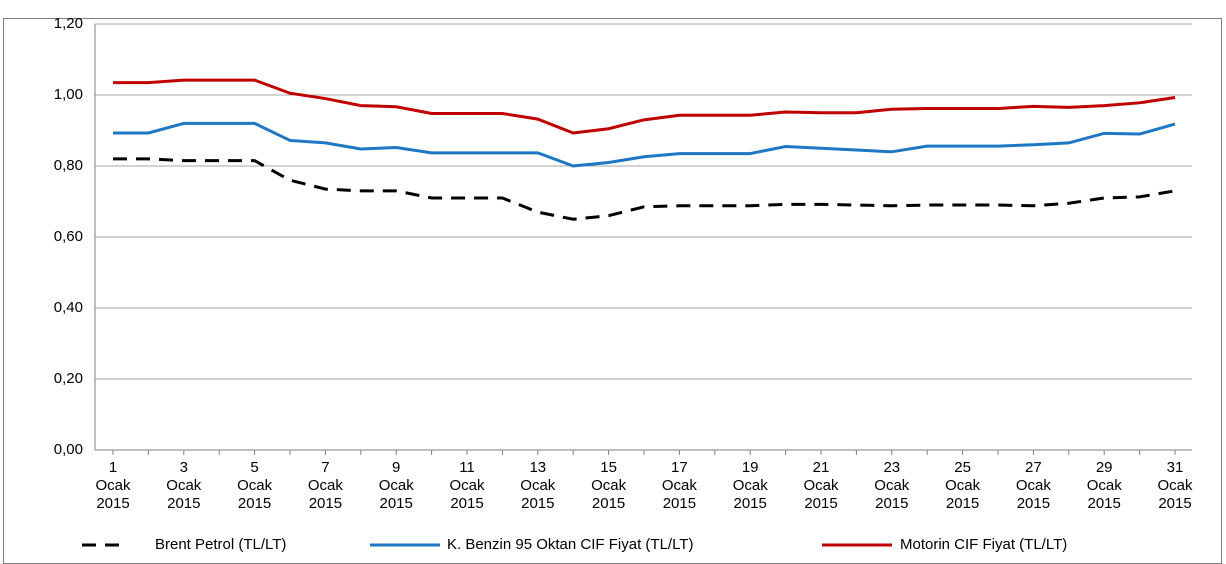 The height and width of the screenshot is (564, 1226). What do you see at coordinates (397, 485) in the screenshot?
I see `x-tick-label: 9 Ocak 2015` at bounding box center [397, 485].